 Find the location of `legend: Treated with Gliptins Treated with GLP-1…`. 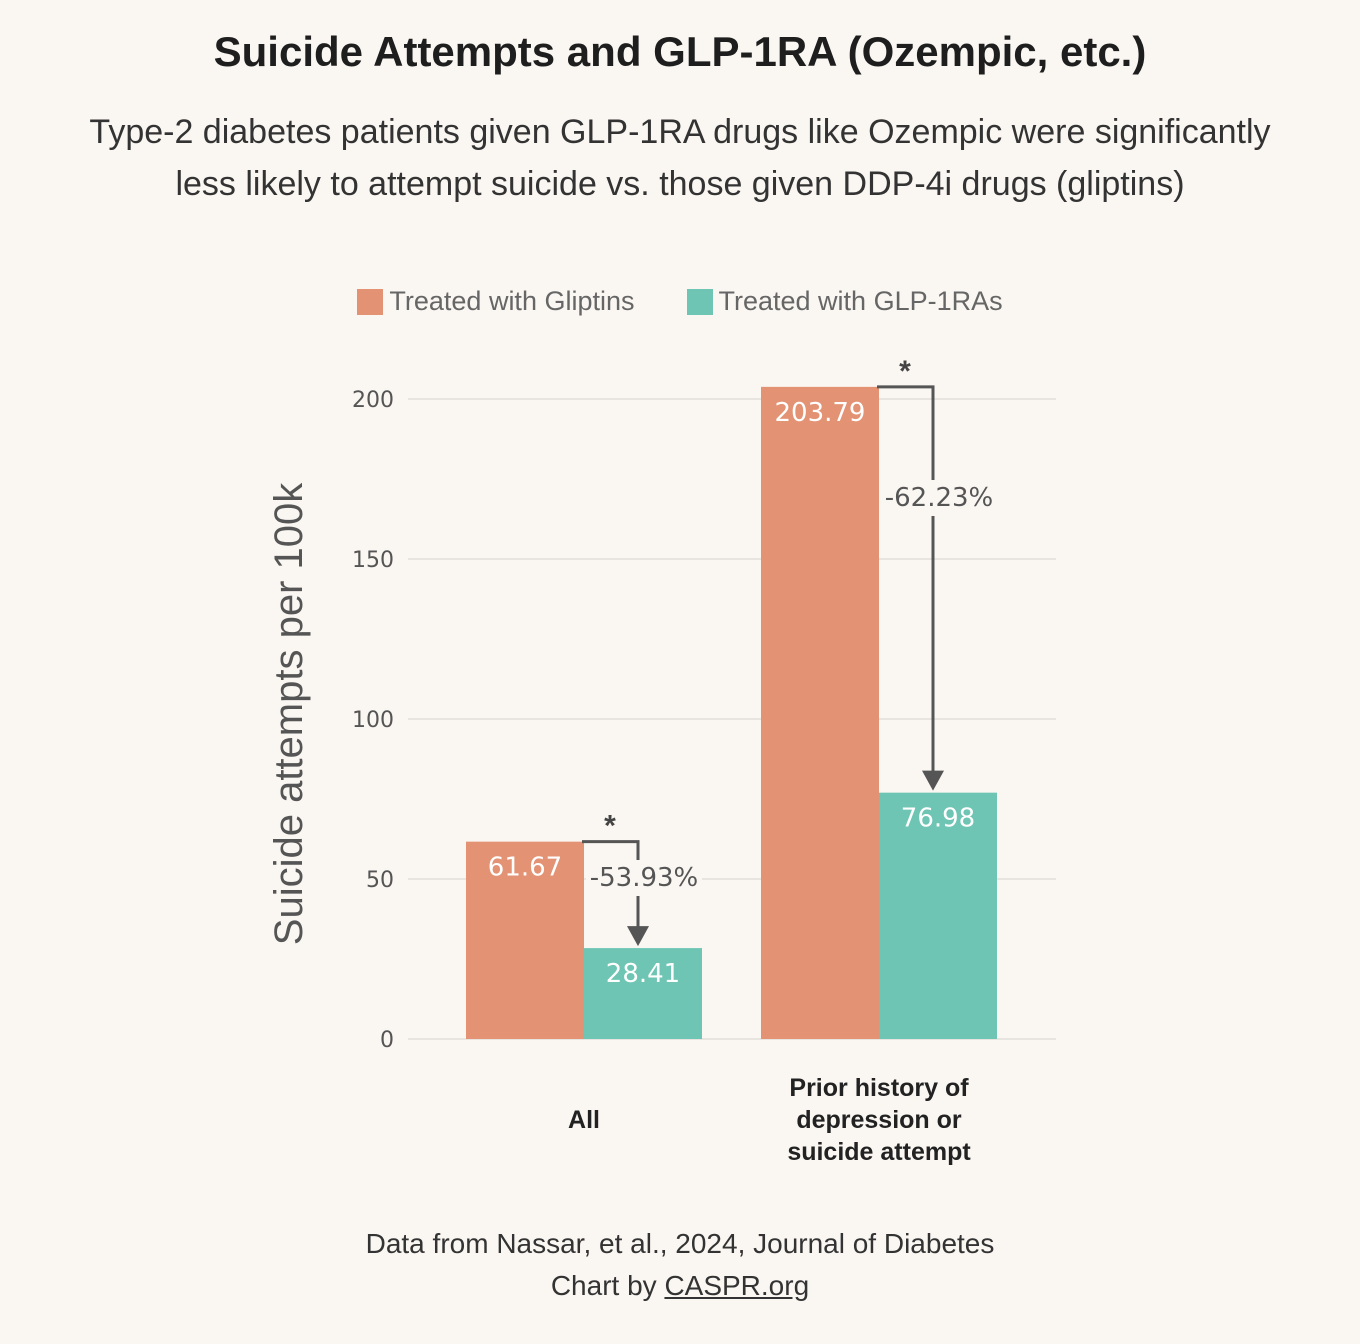

legend: Treated with Gliptins Treated with GLP-1… is located at coordinates (680, 301).